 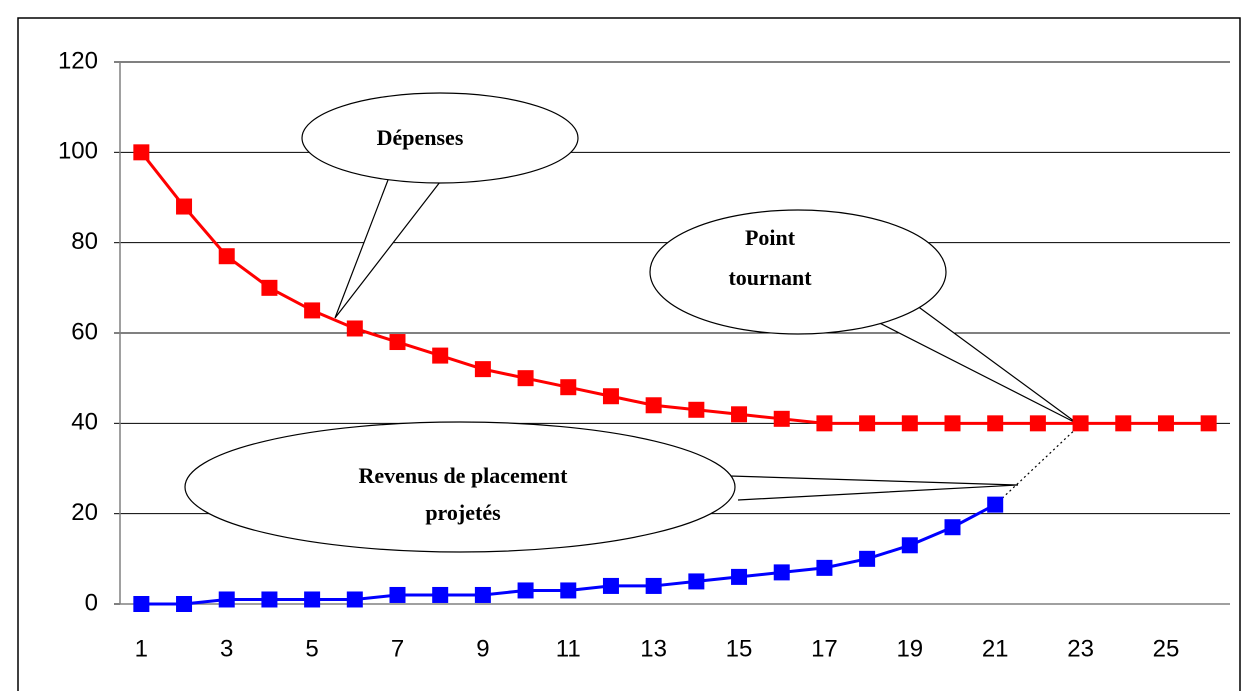 I want to click on x-tick-label: 9, so click(x=482, y=648).